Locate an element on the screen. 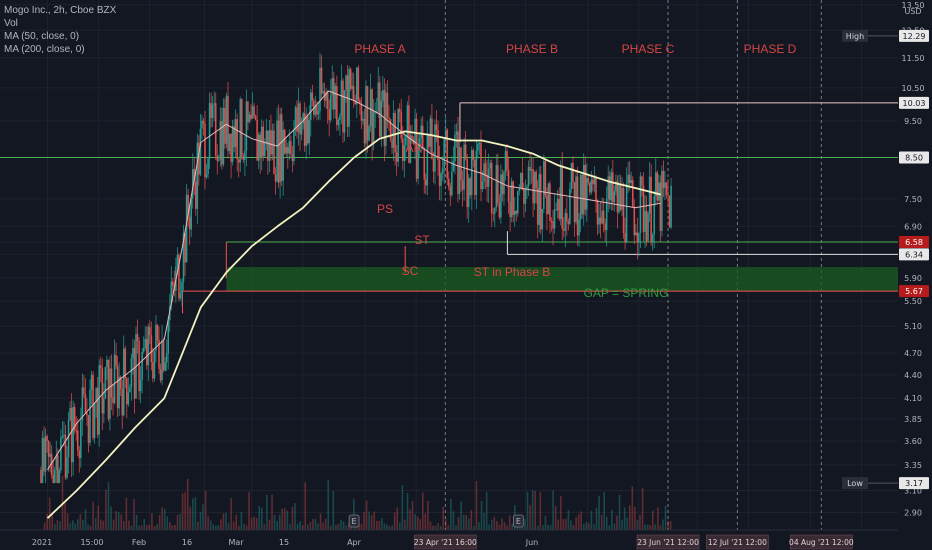 The image size is (932, 550). time-highlight-box is located at coordinates (737, 542).